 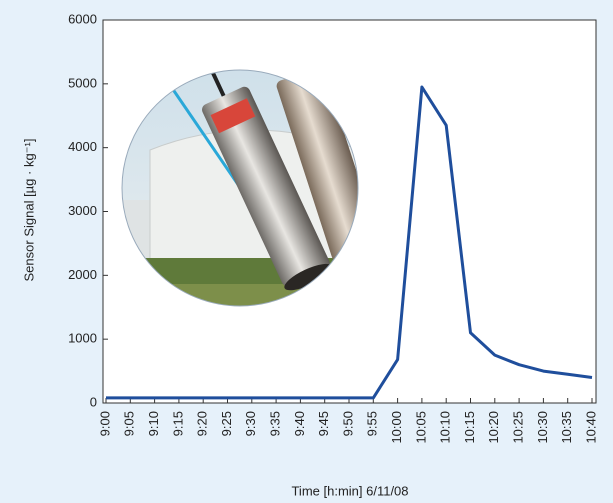 I want to click on x-tick-label: 10:05, so click(x=420, y=427).